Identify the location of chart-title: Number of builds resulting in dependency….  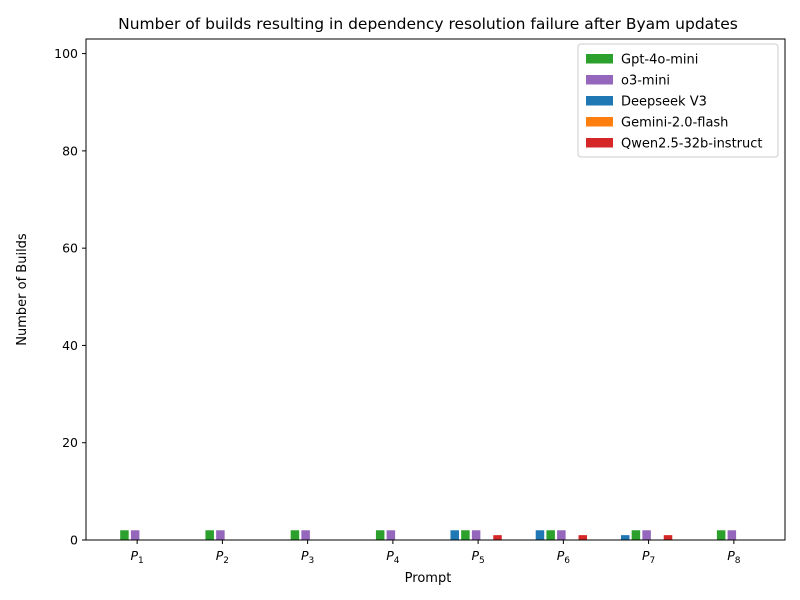
(428, 24).